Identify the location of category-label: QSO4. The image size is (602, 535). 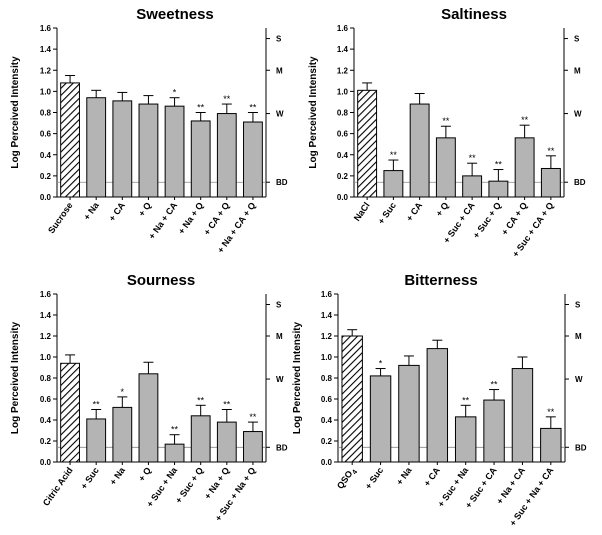
(347, 478).